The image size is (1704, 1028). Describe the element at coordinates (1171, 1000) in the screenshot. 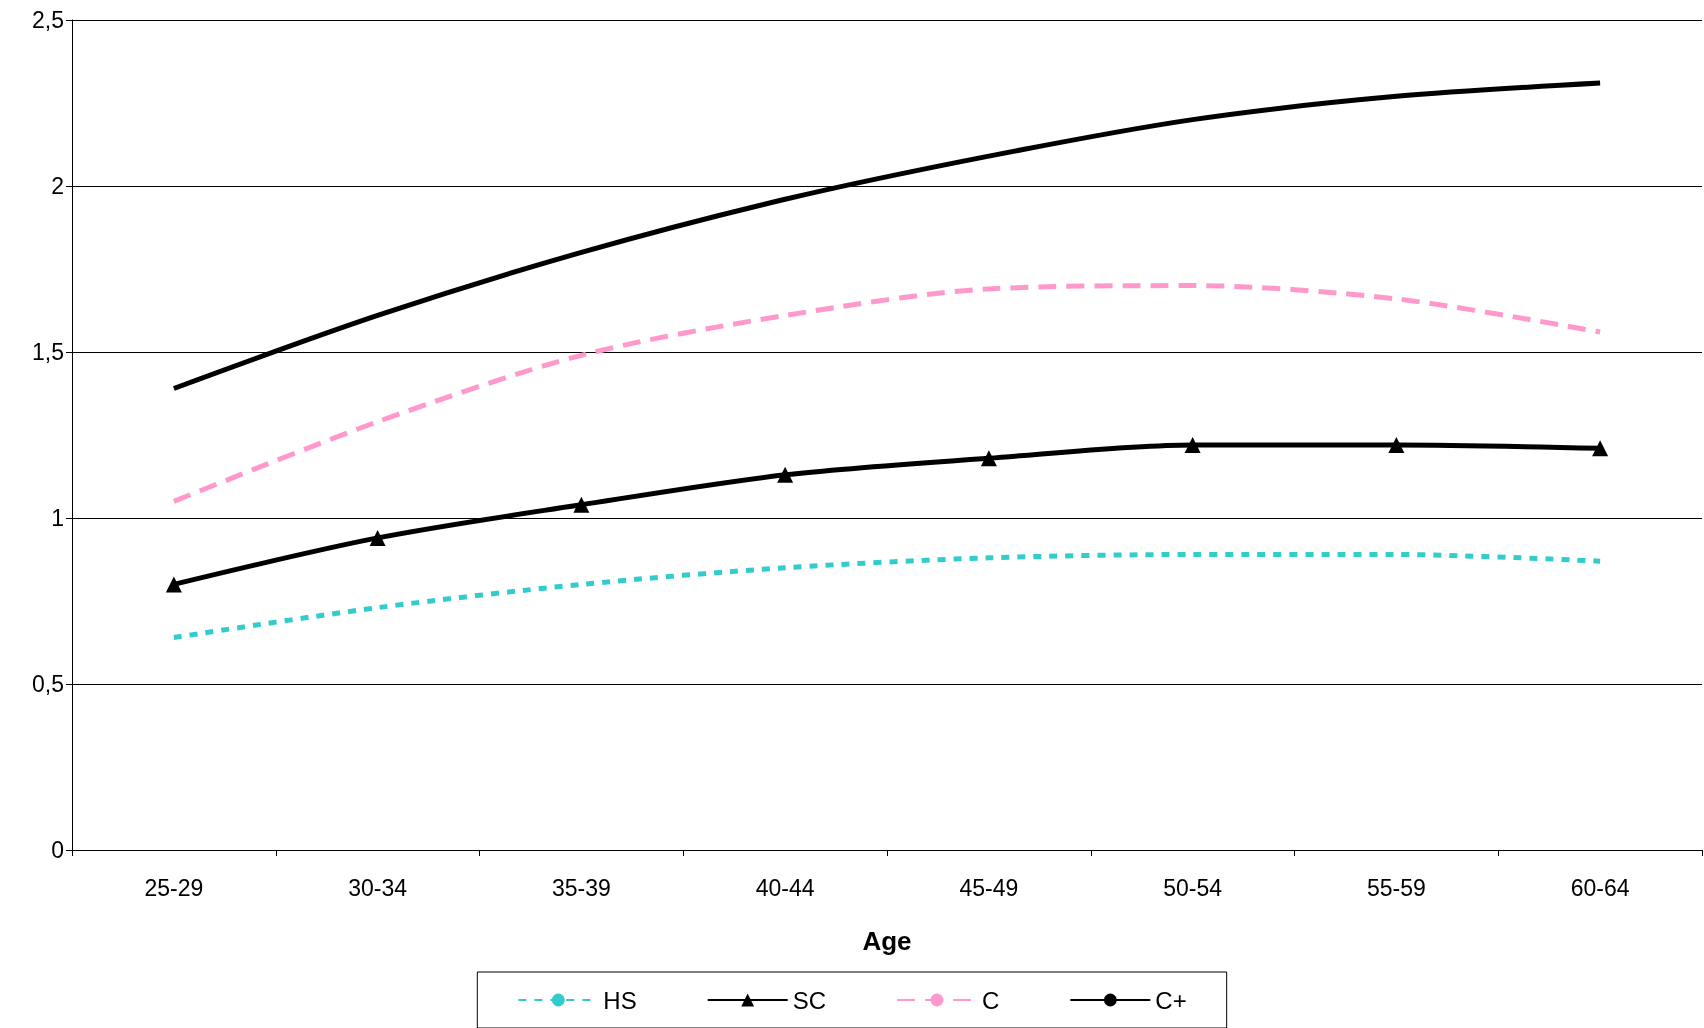

I see `legend-label: C+` at that location.